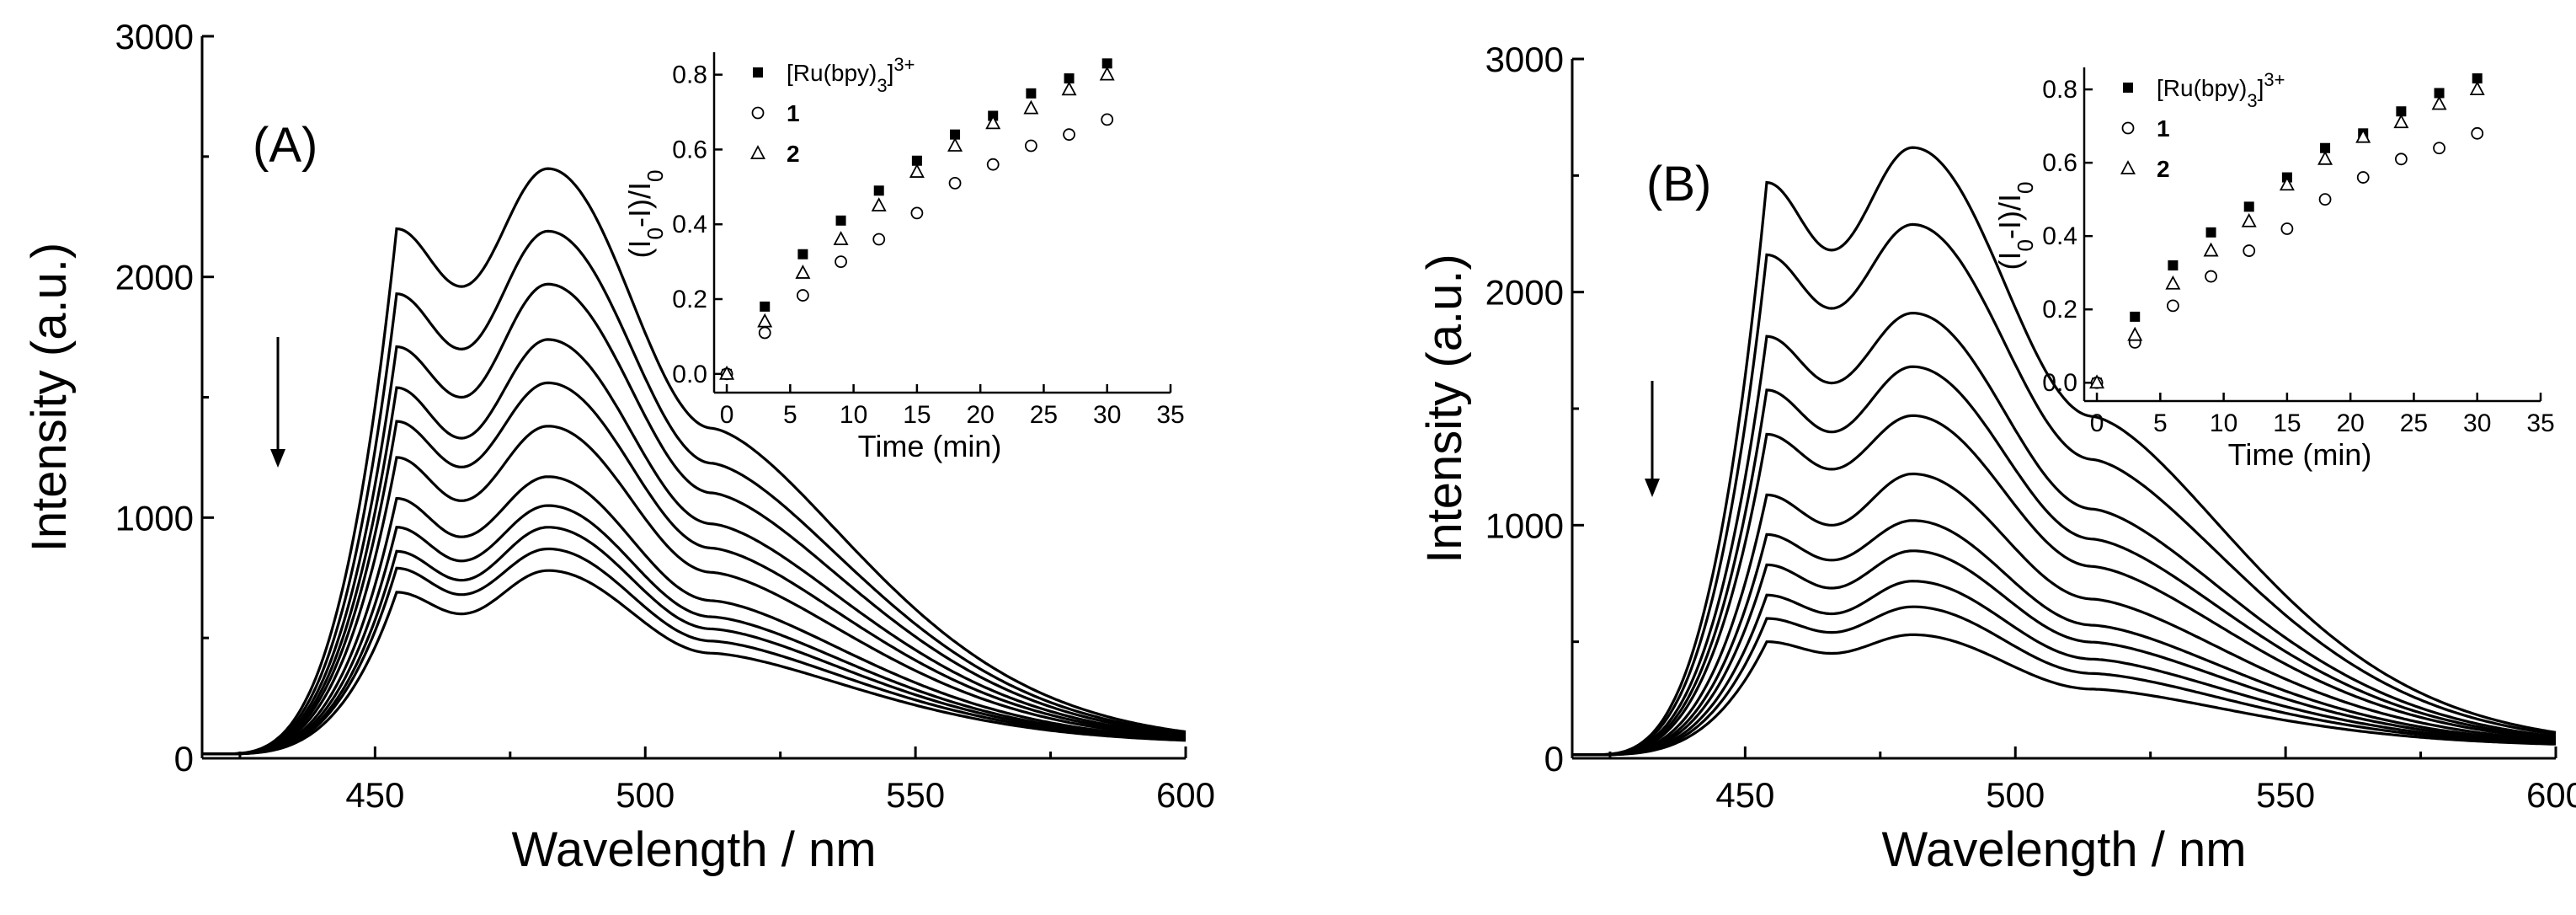  Describe the element at coordinates (1652, 488) in the screenshot. I see `decrease-arrow-head` at that location.